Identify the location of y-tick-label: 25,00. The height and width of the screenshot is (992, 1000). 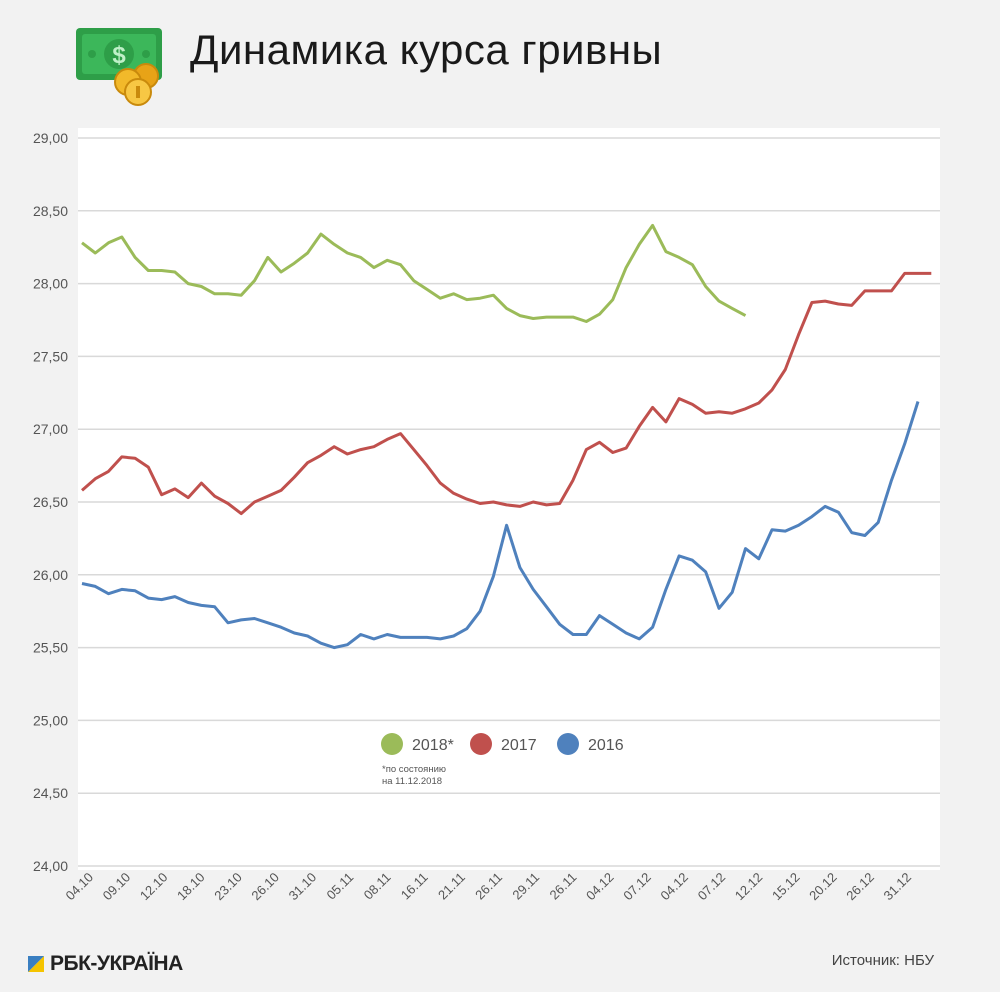
(50, 720).